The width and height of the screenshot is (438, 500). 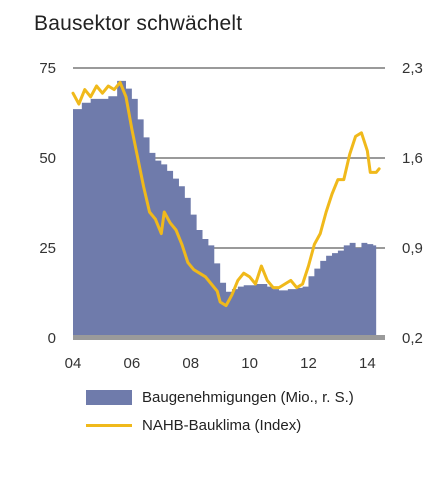 I want to click on x-tick-label: 04, so click(x=73, y=363).